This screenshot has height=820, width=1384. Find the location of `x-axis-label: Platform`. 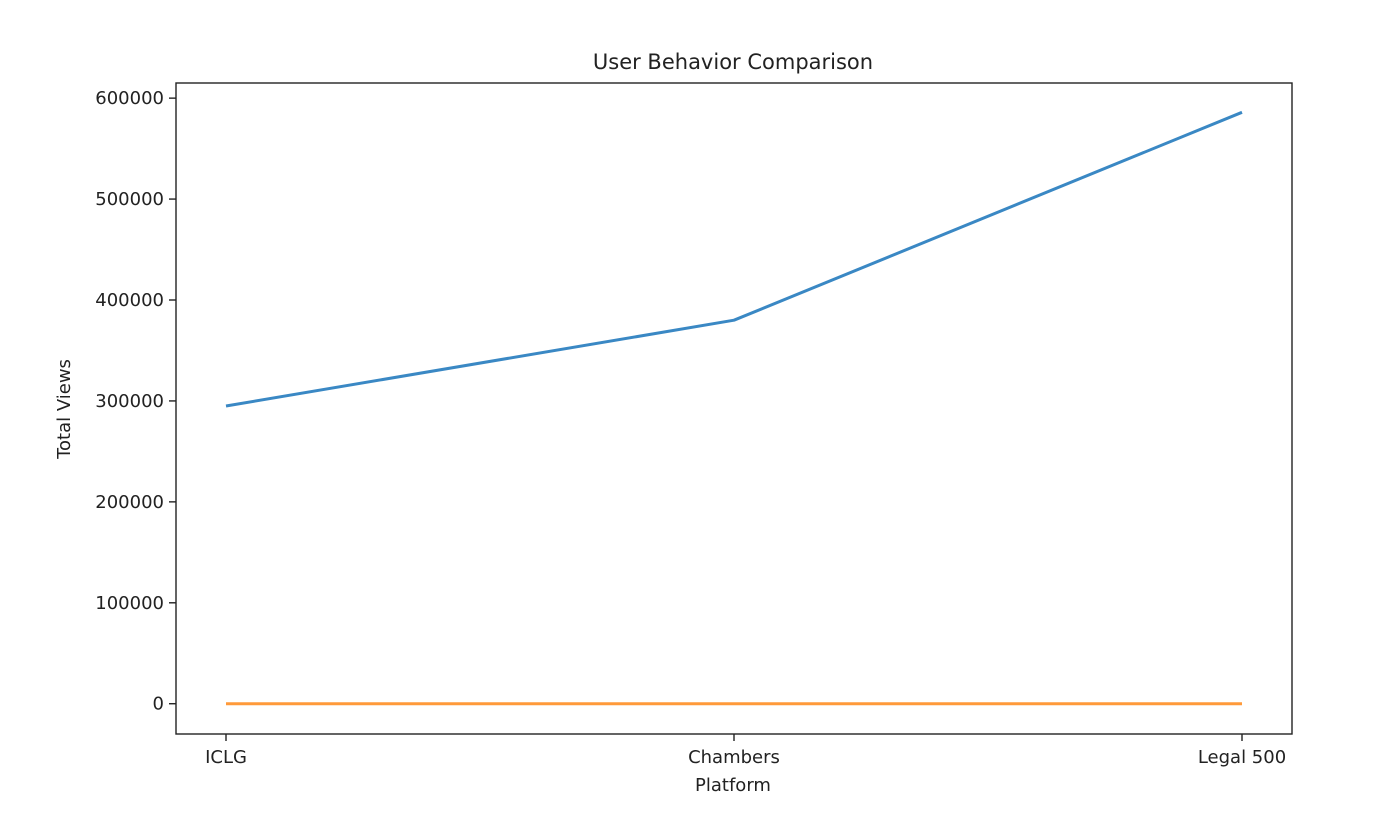

x-axis-label: Platform is located at coordinates (733, 785).